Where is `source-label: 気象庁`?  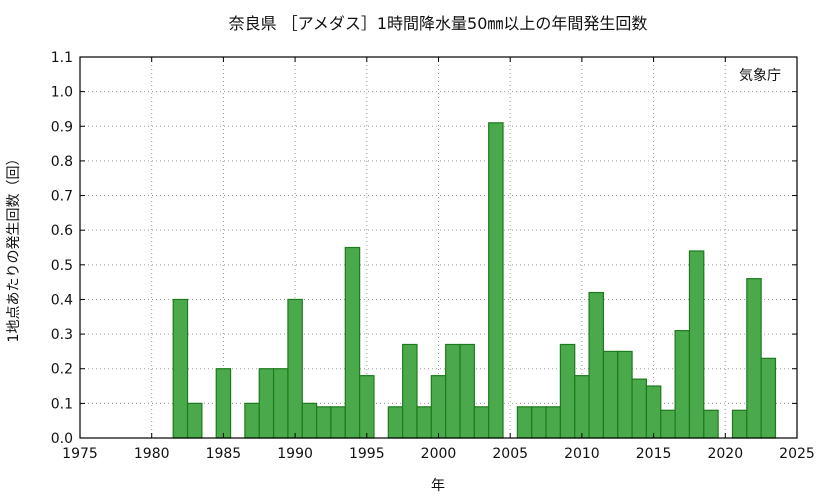 source-label: 気象庁 is located at coordinates (760, 76).